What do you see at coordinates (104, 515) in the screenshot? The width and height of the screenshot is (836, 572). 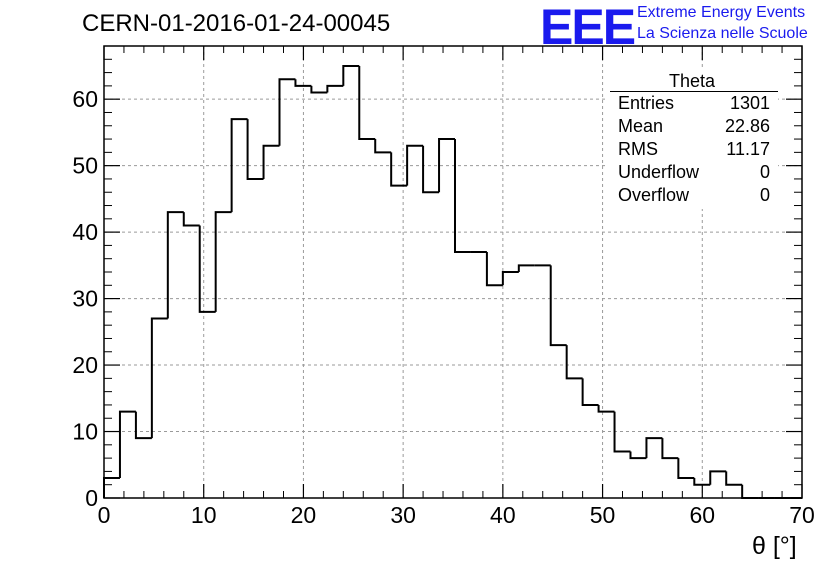 I see `x-tick-label: 0` at bounding box center [104, 515].